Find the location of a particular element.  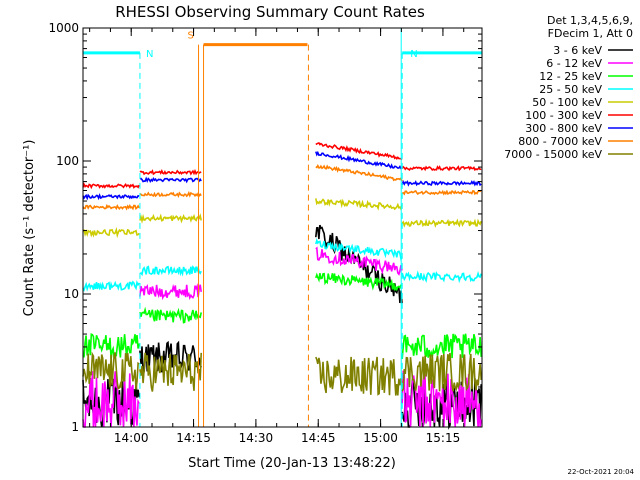

y-tick-label: 1000 is located at coordinates (63, 28).